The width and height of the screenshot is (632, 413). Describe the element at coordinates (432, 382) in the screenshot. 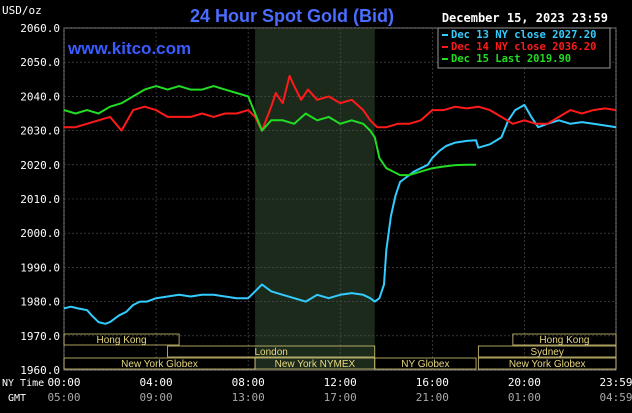

I see `x-tick-label-ny: 16:00` at that location.